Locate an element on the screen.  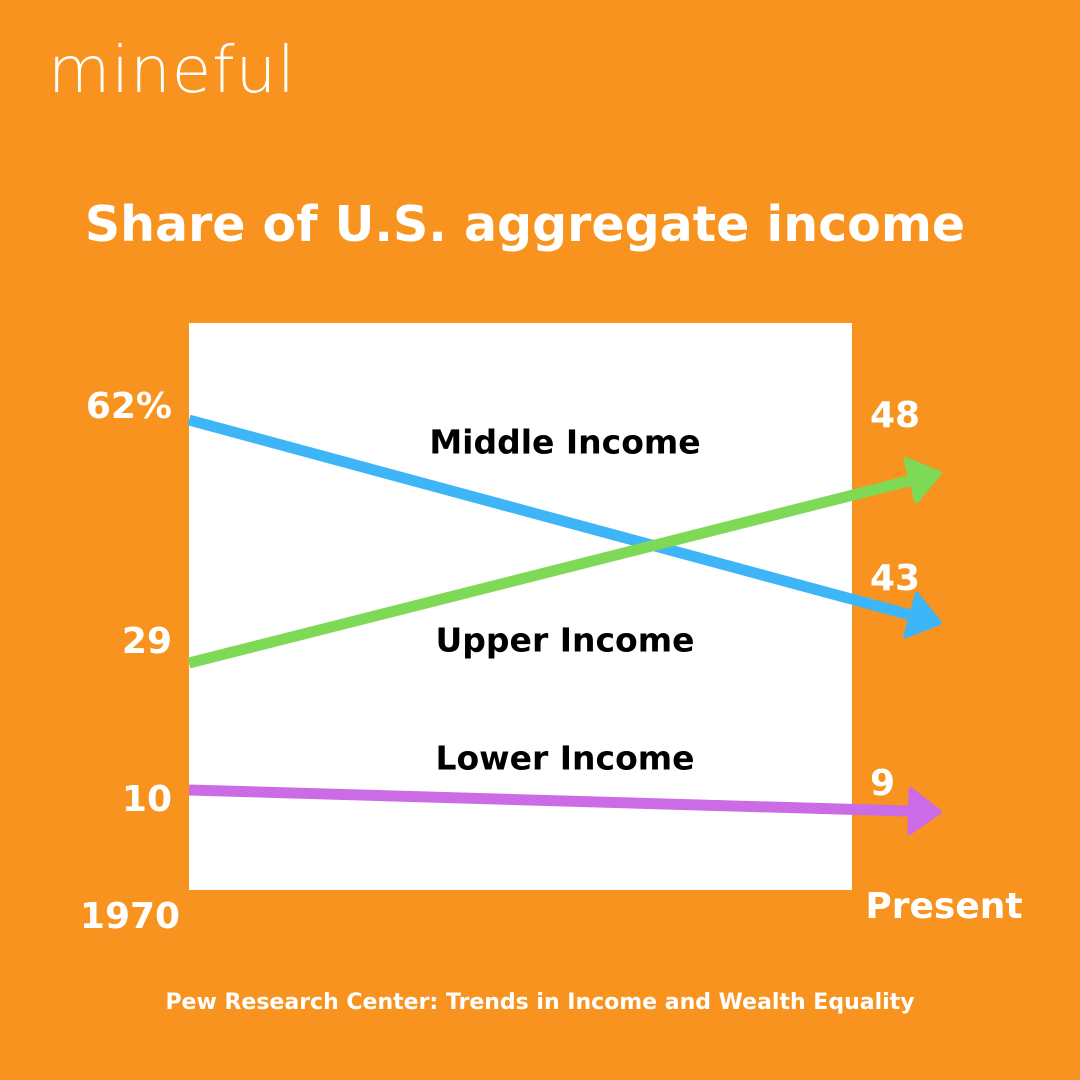
end-value-label-lower-income: 9 is located at coordinates (882, 783).